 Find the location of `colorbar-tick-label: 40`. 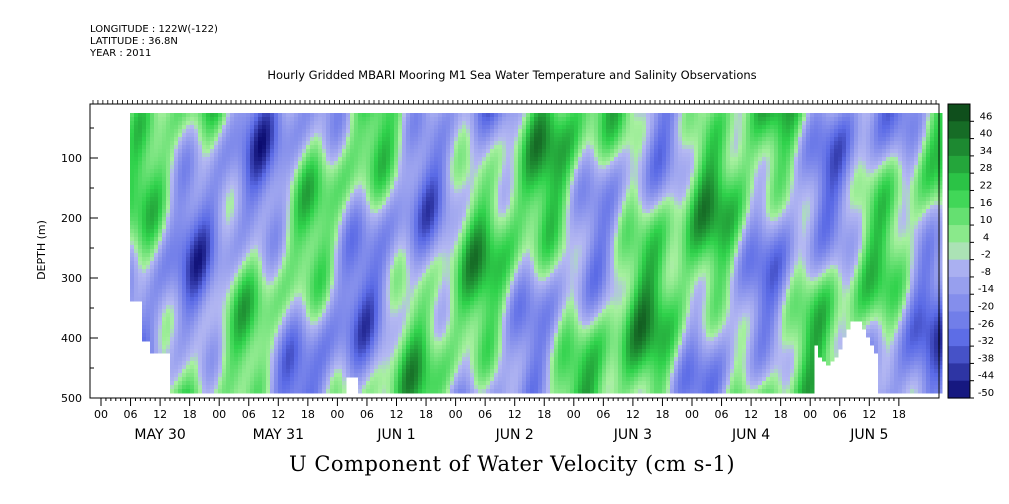

colorbar-tick-label: 40 is located at coordinates (986, 134).